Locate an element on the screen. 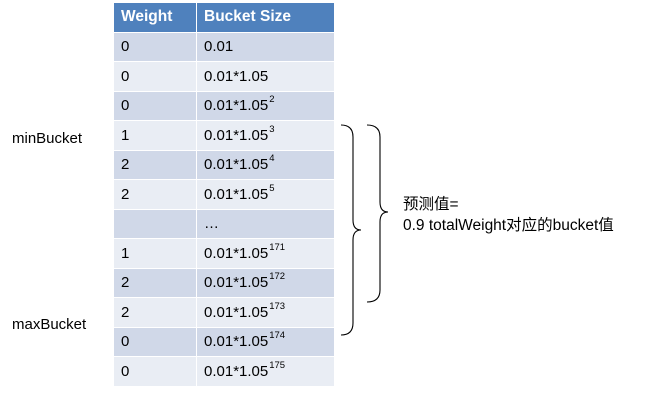 This screenshot has width=659, height=404. bucket-size-cell: 0.01 is located at coordinates (265, 46).